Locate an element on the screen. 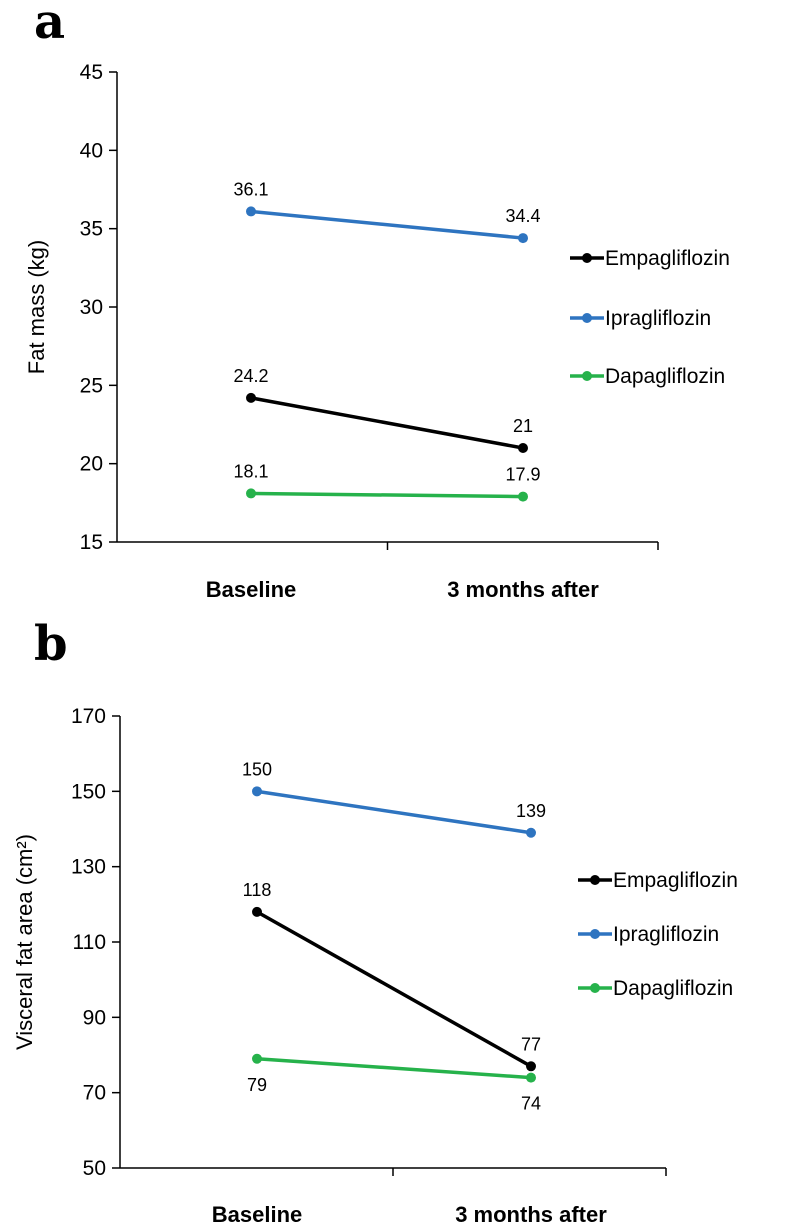 This screenshot has width=804, height=1228. y-tick-label: 30 is located at coordinates (91, 307).